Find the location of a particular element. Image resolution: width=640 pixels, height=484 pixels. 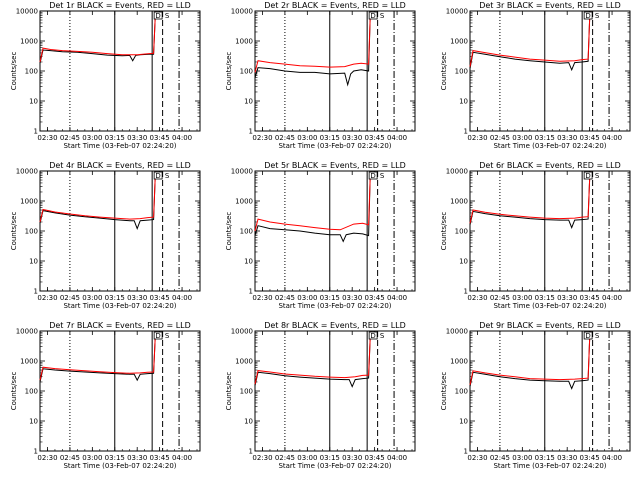

panel-title: Det 1r BLACK = Events, RED = LLD is located at coordinates (120, 5).